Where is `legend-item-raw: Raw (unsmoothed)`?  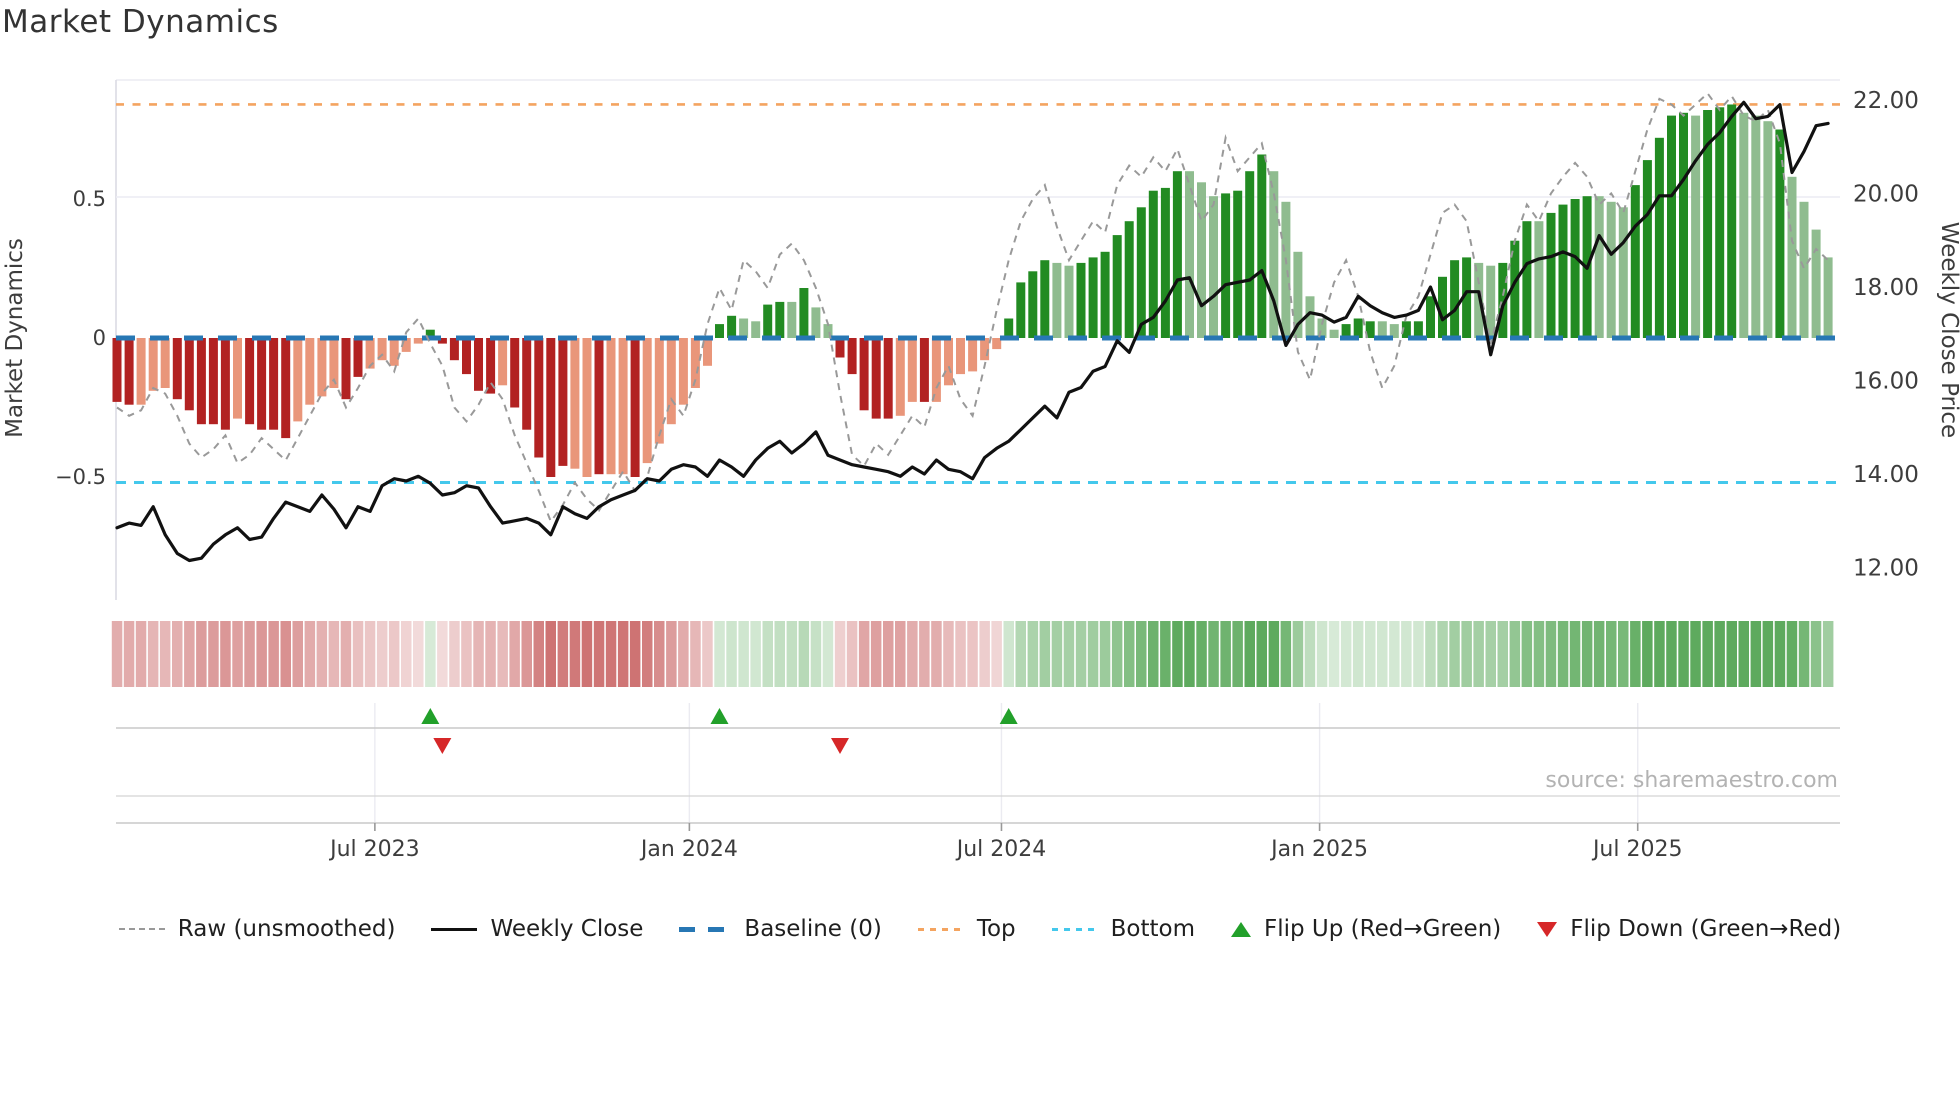 legend-item-raw: Raw (unsmoothed) is located at coordinates (257, 929).